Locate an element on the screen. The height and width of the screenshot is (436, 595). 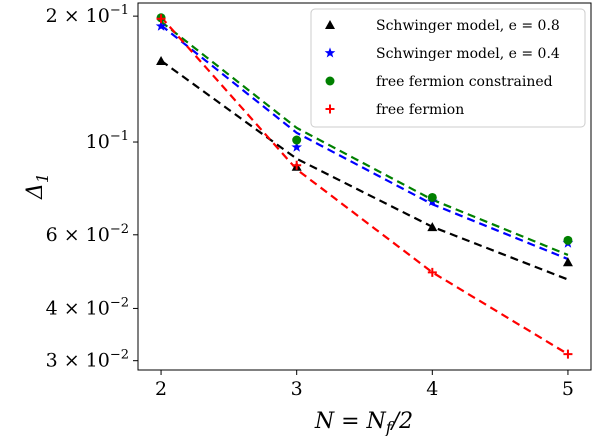
y-axis-label: Δ1 is located at coordinates (37, 186).